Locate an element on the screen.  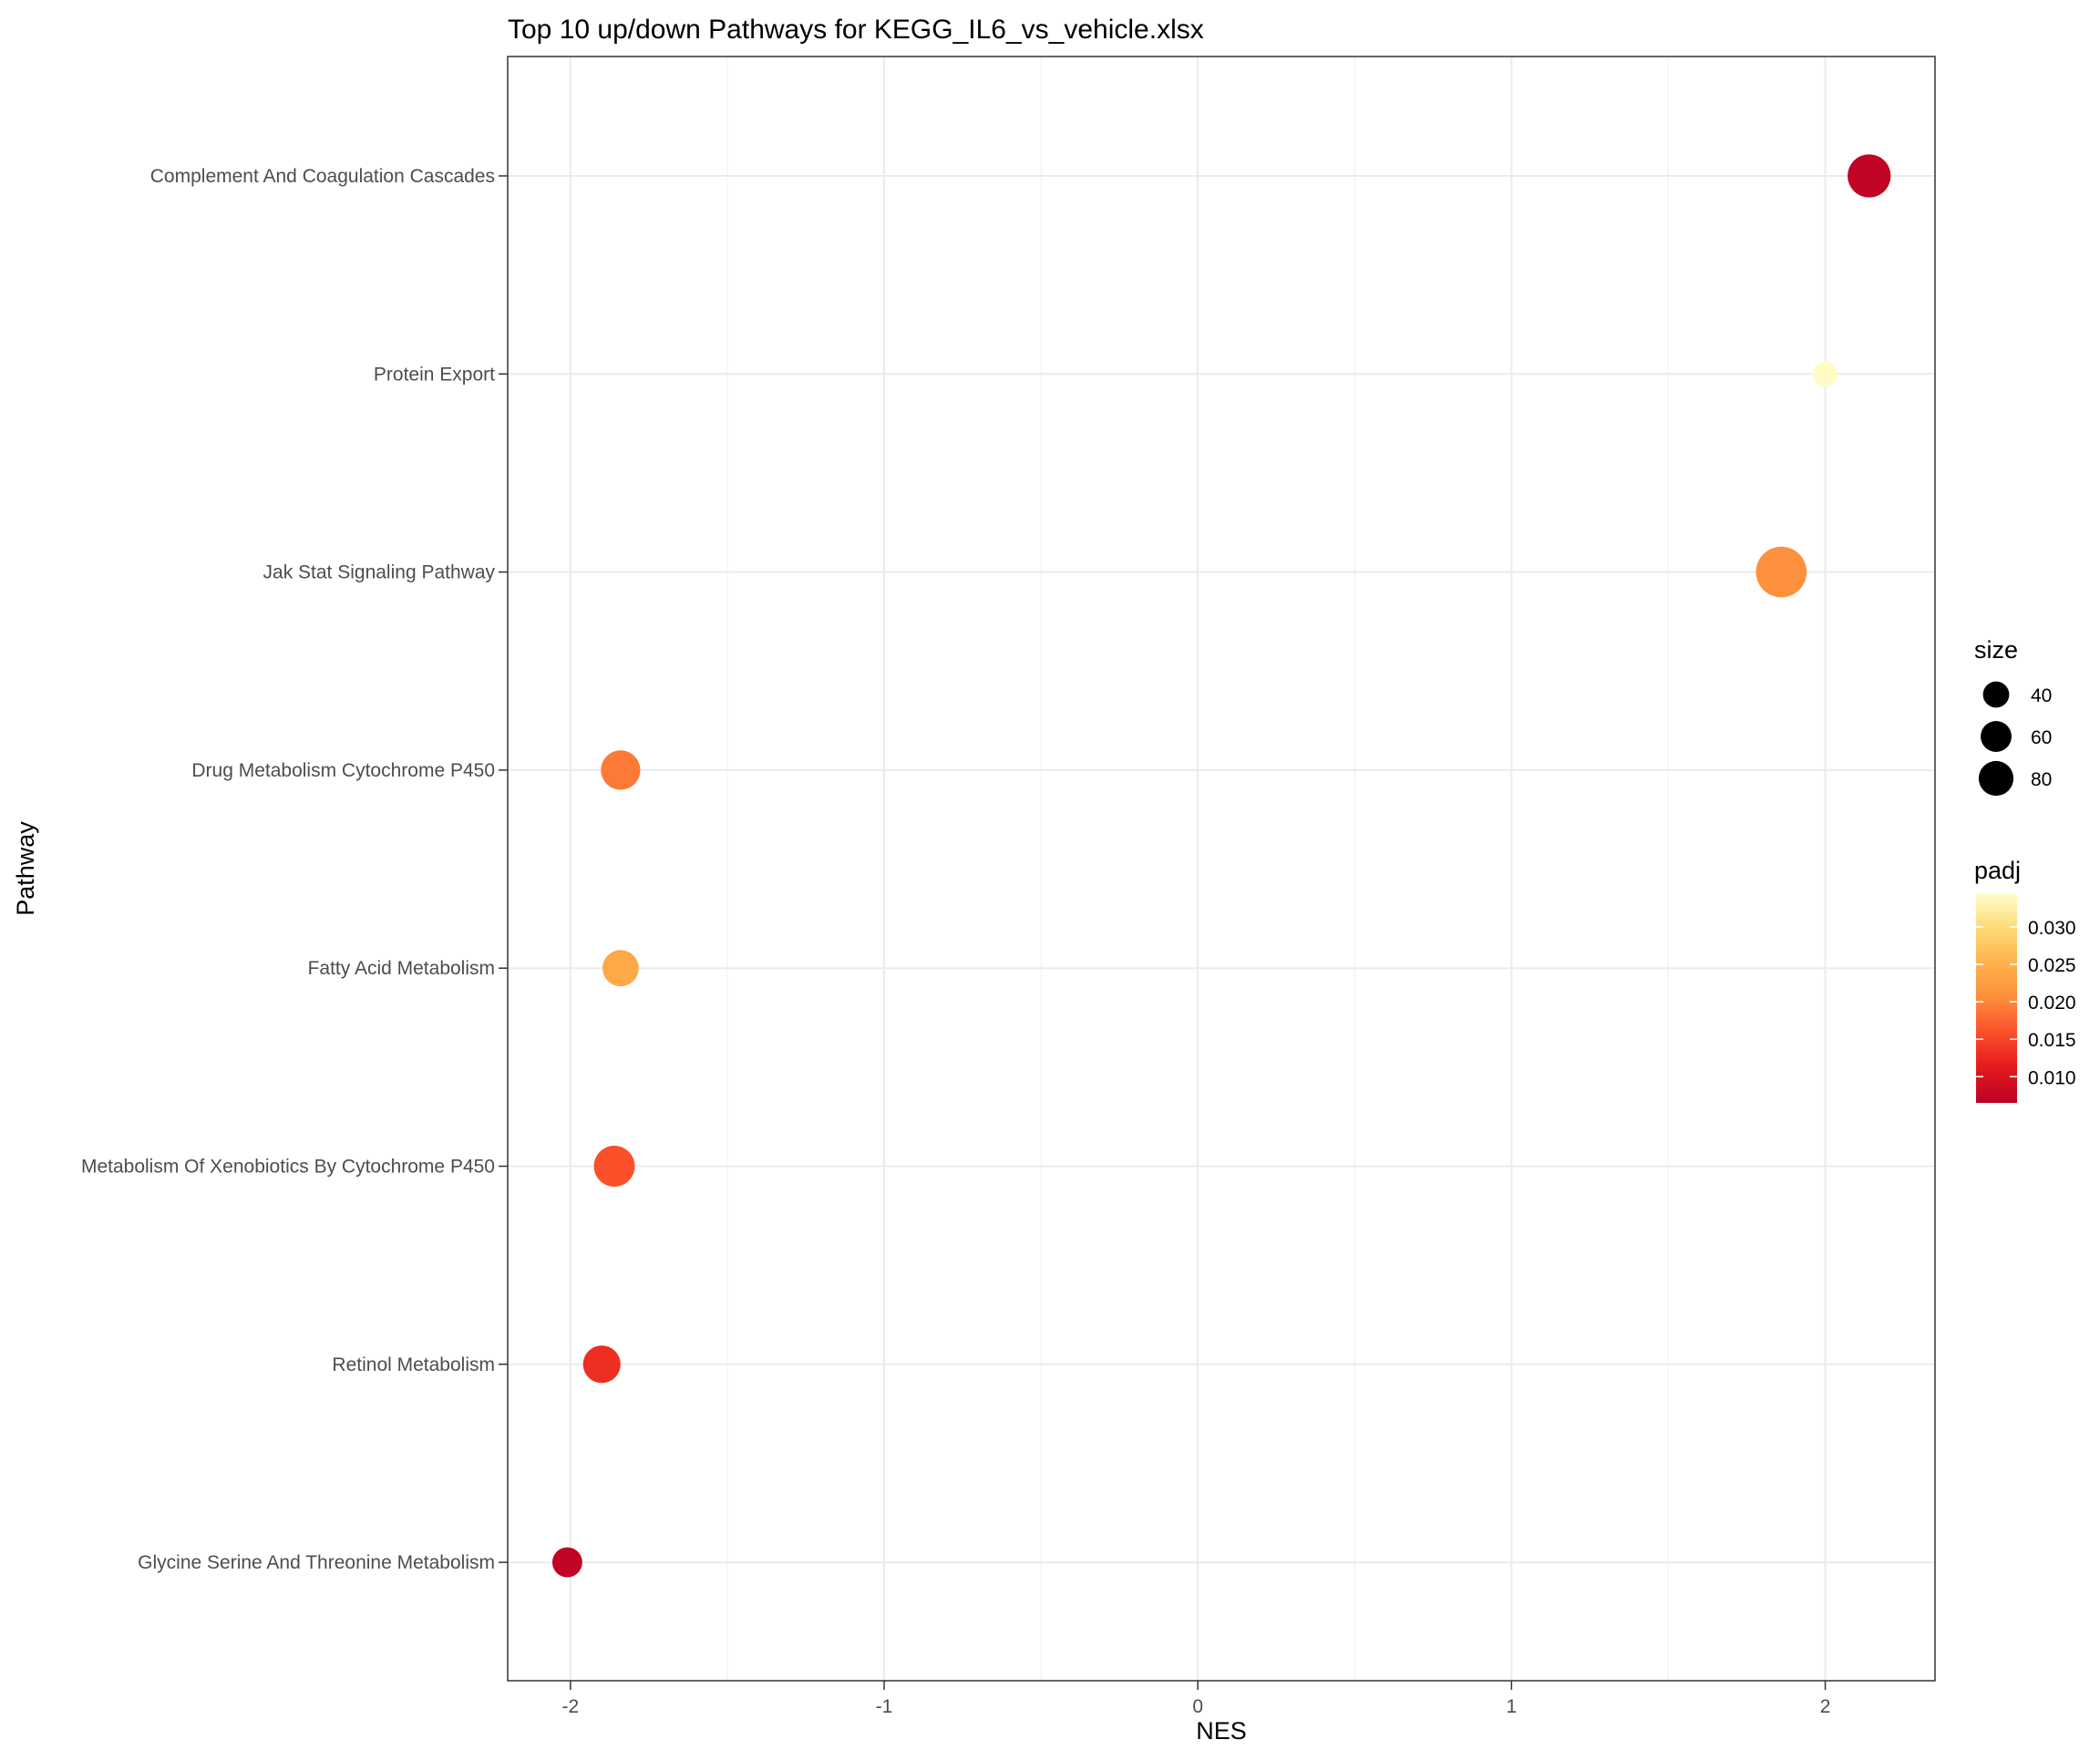
x-tick-label: 2 is located at coordinates (1826, 1706).